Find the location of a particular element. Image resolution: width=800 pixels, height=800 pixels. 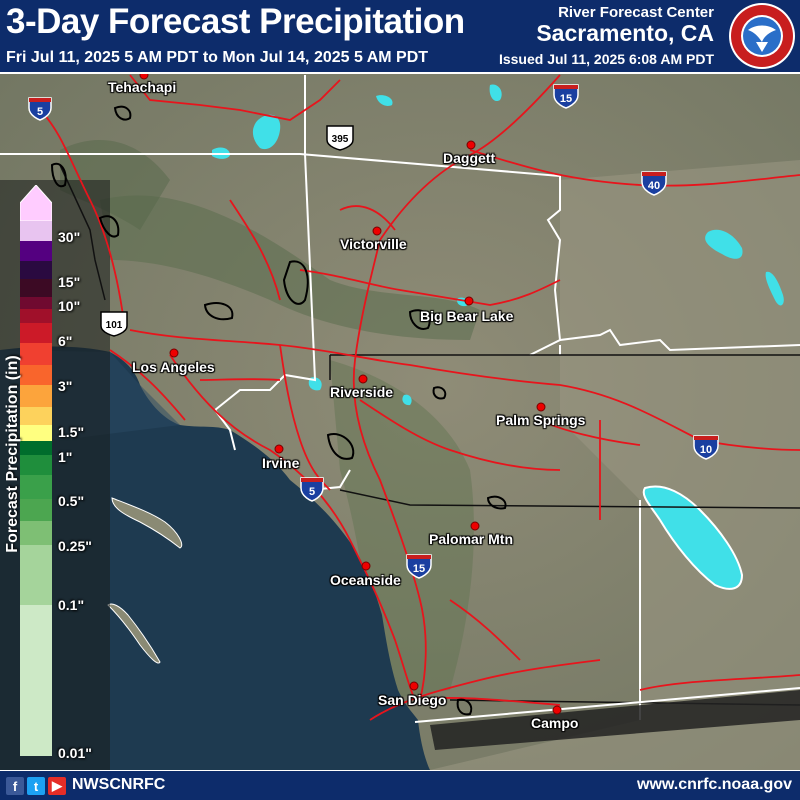

city-label-daggett: Daggett is located at coordinates (469, 158).